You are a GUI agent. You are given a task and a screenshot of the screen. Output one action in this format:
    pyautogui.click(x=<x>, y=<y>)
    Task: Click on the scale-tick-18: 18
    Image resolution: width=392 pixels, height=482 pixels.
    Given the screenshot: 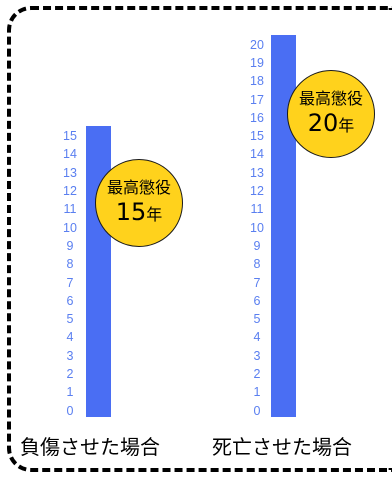 What is the action you would take?
    pyautogui.click(x=257, y=81)
    